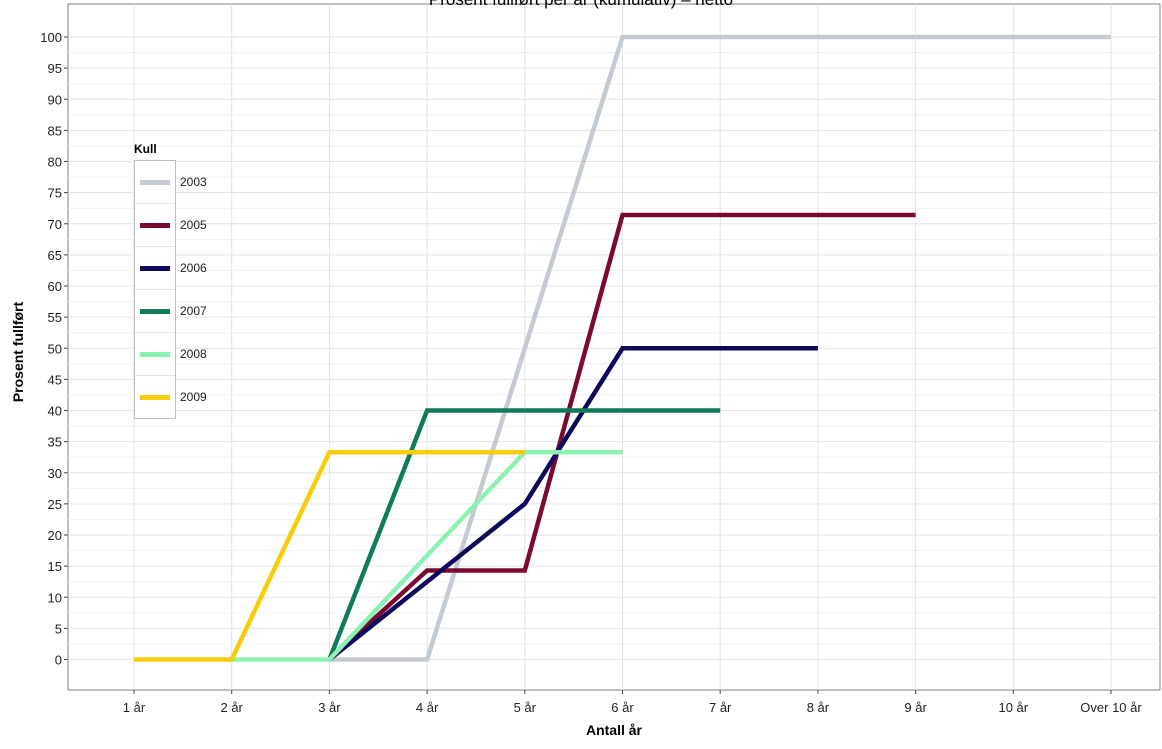  Describe the element at coordinates (55, 68) in the screenshot. I see `y-tick-label: 95` at that location.